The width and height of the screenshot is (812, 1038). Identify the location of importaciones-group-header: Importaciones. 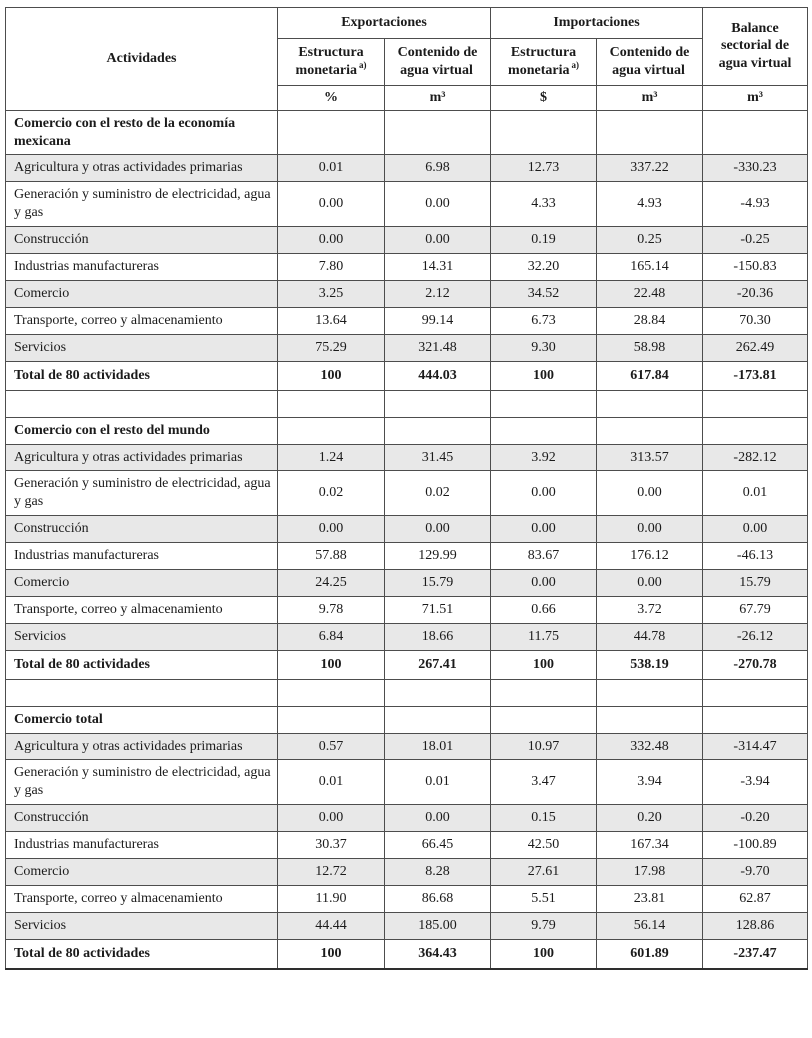
(596, 23).